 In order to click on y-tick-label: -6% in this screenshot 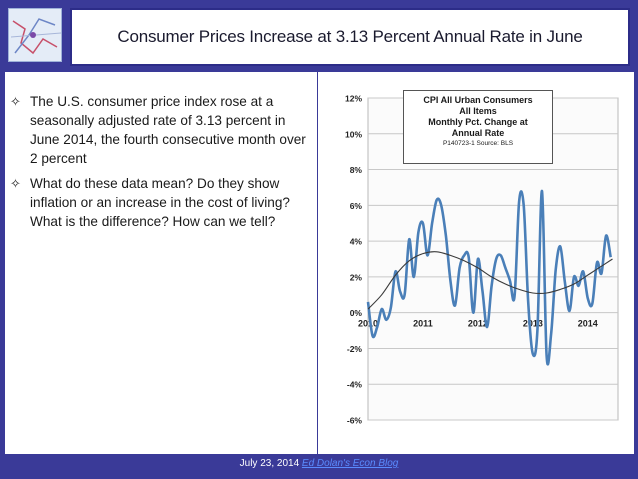, I will do `click(355, 421)`.